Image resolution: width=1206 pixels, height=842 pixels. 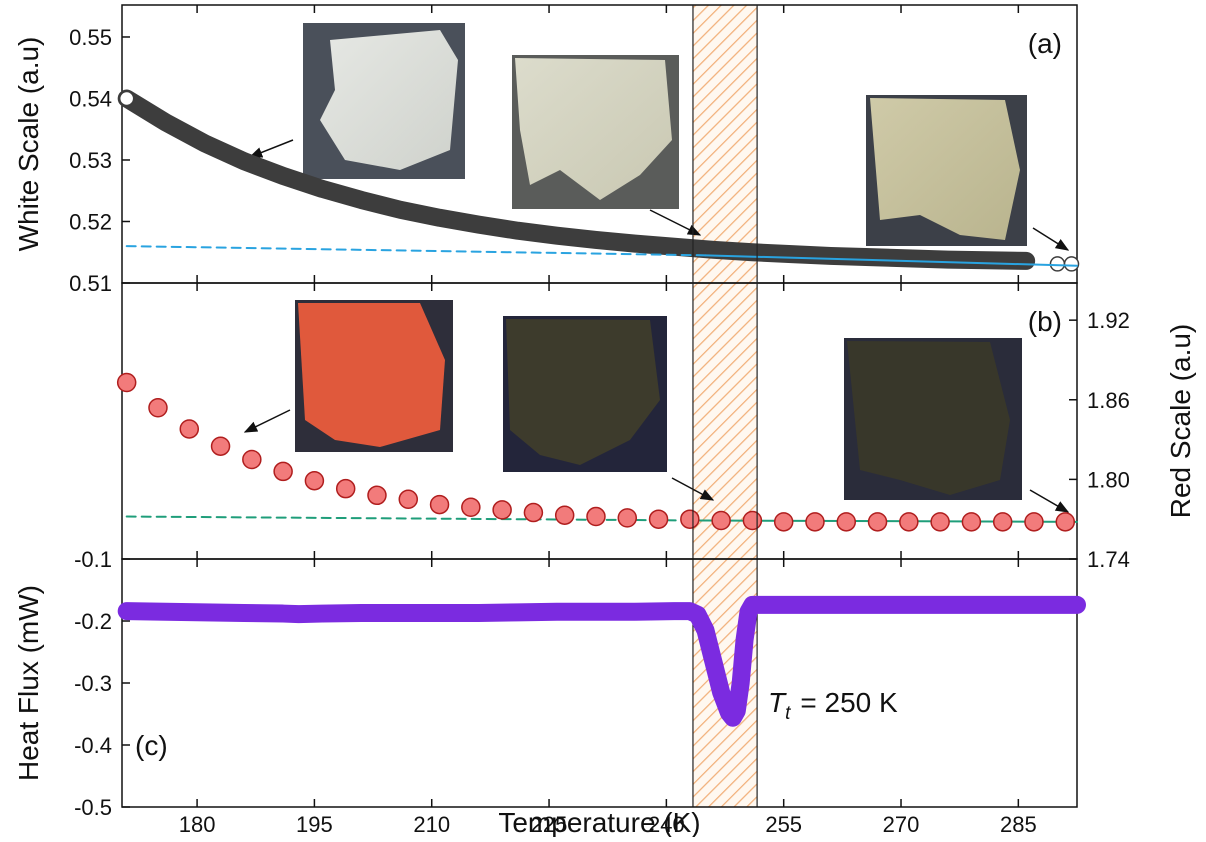 I want to click on y-tick-label: 0.53, so click(x=90, y=160).